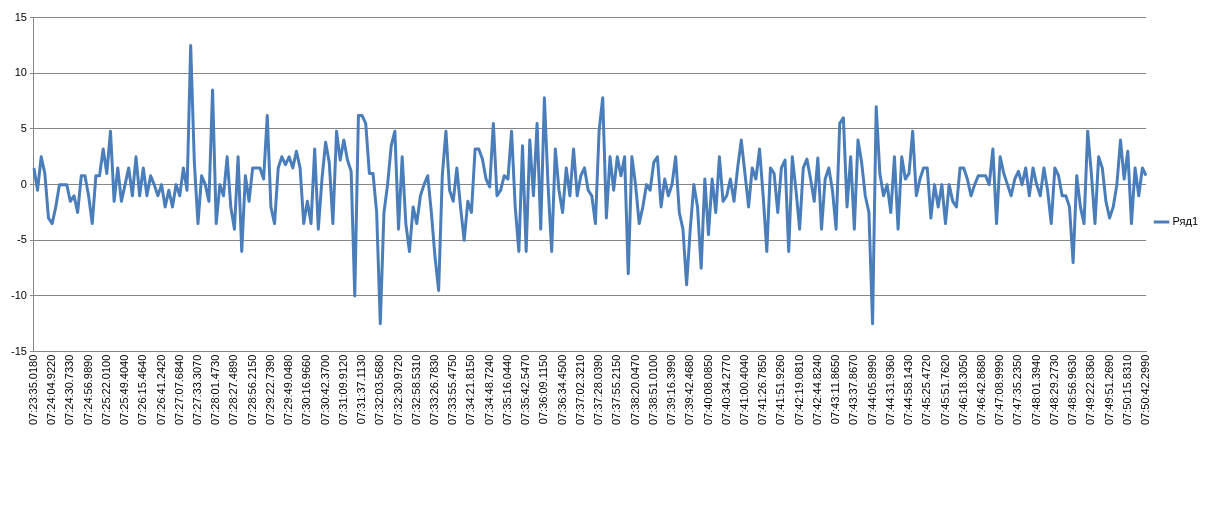 Image resolution: width=1226 pixels, height=512 pixels. What do you see at coordinates (379, 390) in the screenshot?
I see `x-tick-label: 07:32:03.5680` at bounding box center [379, 390].